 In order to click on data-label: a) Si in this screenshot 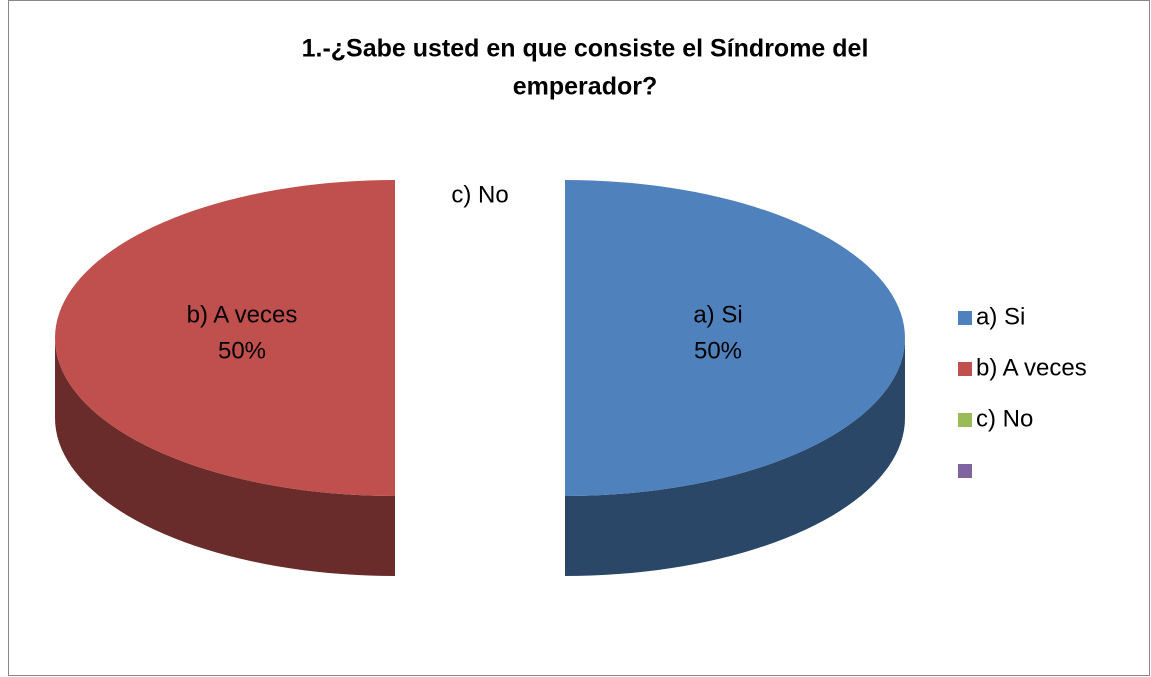, I will do `click(717, 314)`.